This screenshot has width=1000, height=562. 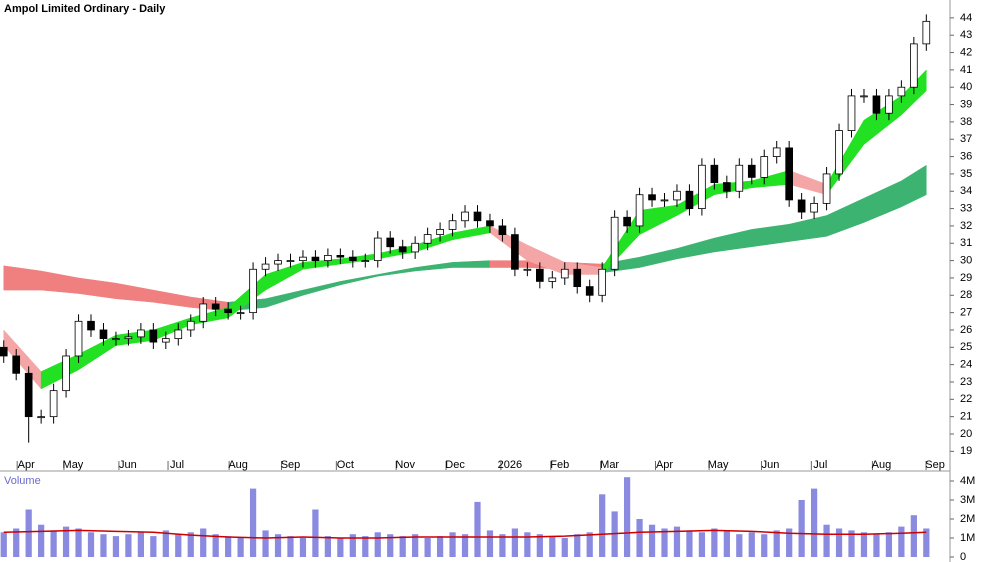 What do you see at coordinates (966, 226) in the screenshot?
I see `y-tick-label: 32` at bounding box center [966, 226].